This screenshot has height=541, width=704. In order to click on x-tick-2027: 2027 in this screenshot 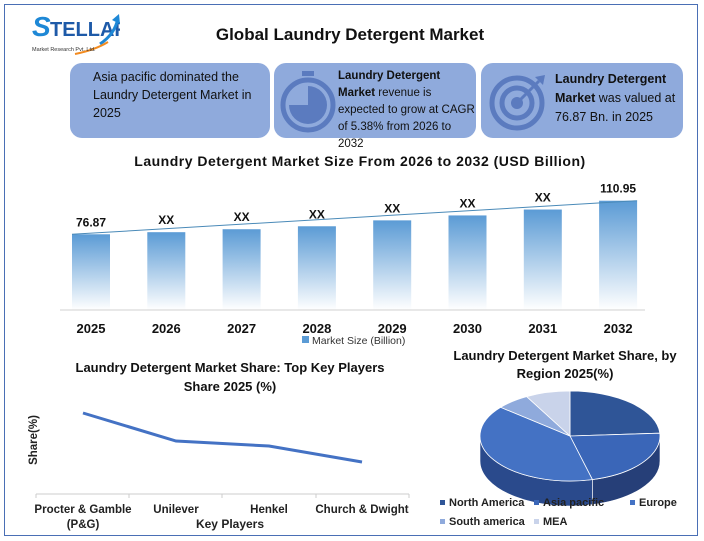, I will do `click(241, 328)`.